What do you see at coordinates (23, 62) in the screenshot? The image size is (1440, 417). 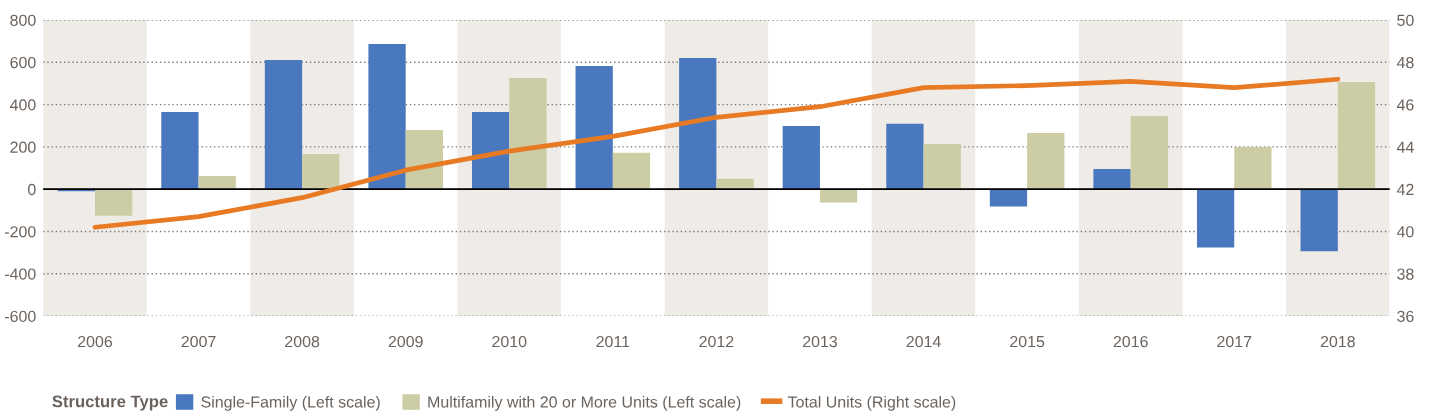 I see `y-tick-label: 600` at bounding box center [23, 62].